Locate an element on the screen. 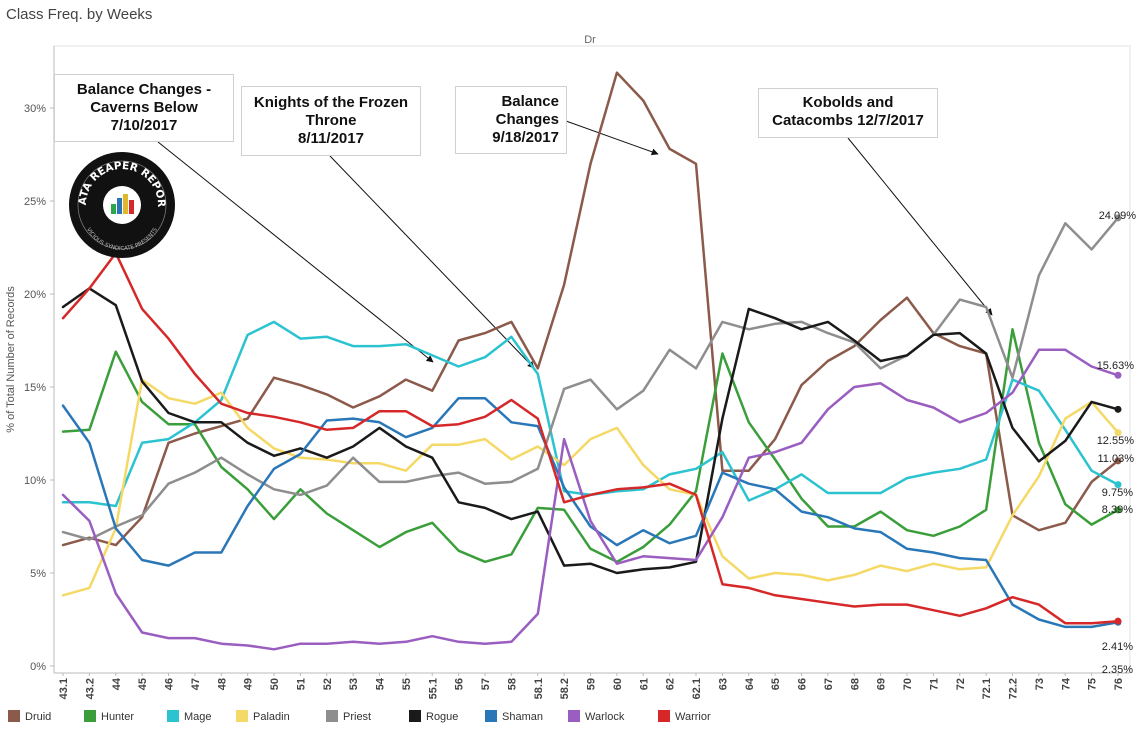 This screenshot has width=1143, height=733. end-label: 11.03% is located at coordinates (1116, 459).